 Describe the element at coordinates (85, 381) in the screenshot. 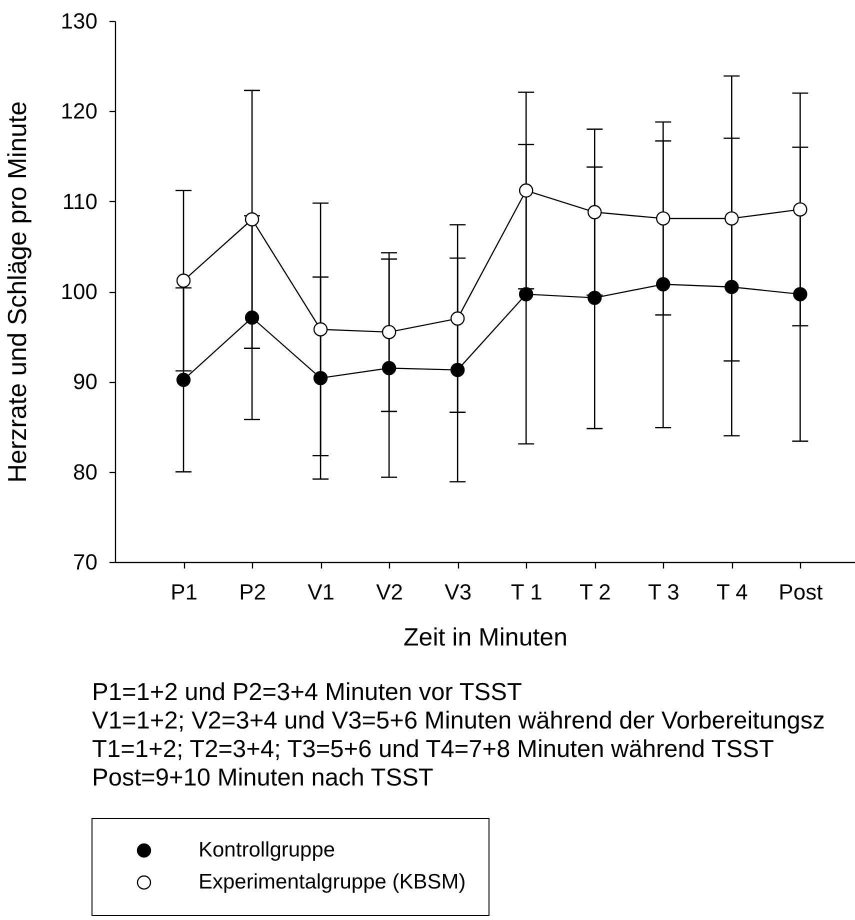

I see `y-tick-label: 90` at that location.